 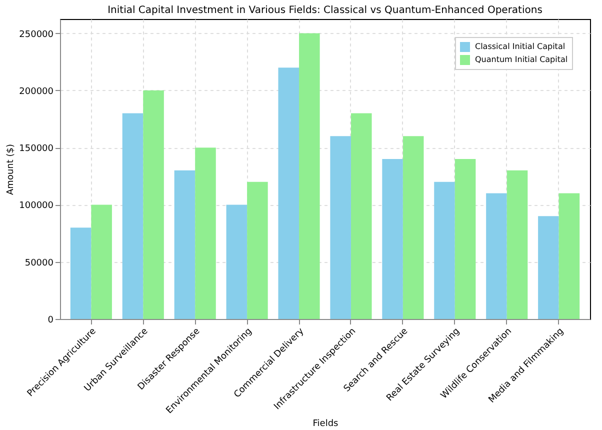 What do you see at coordinates (521, 59) in the screenshot?
I see `legend-label: Quantum Initial Capital` at bounding box center [521, 59].